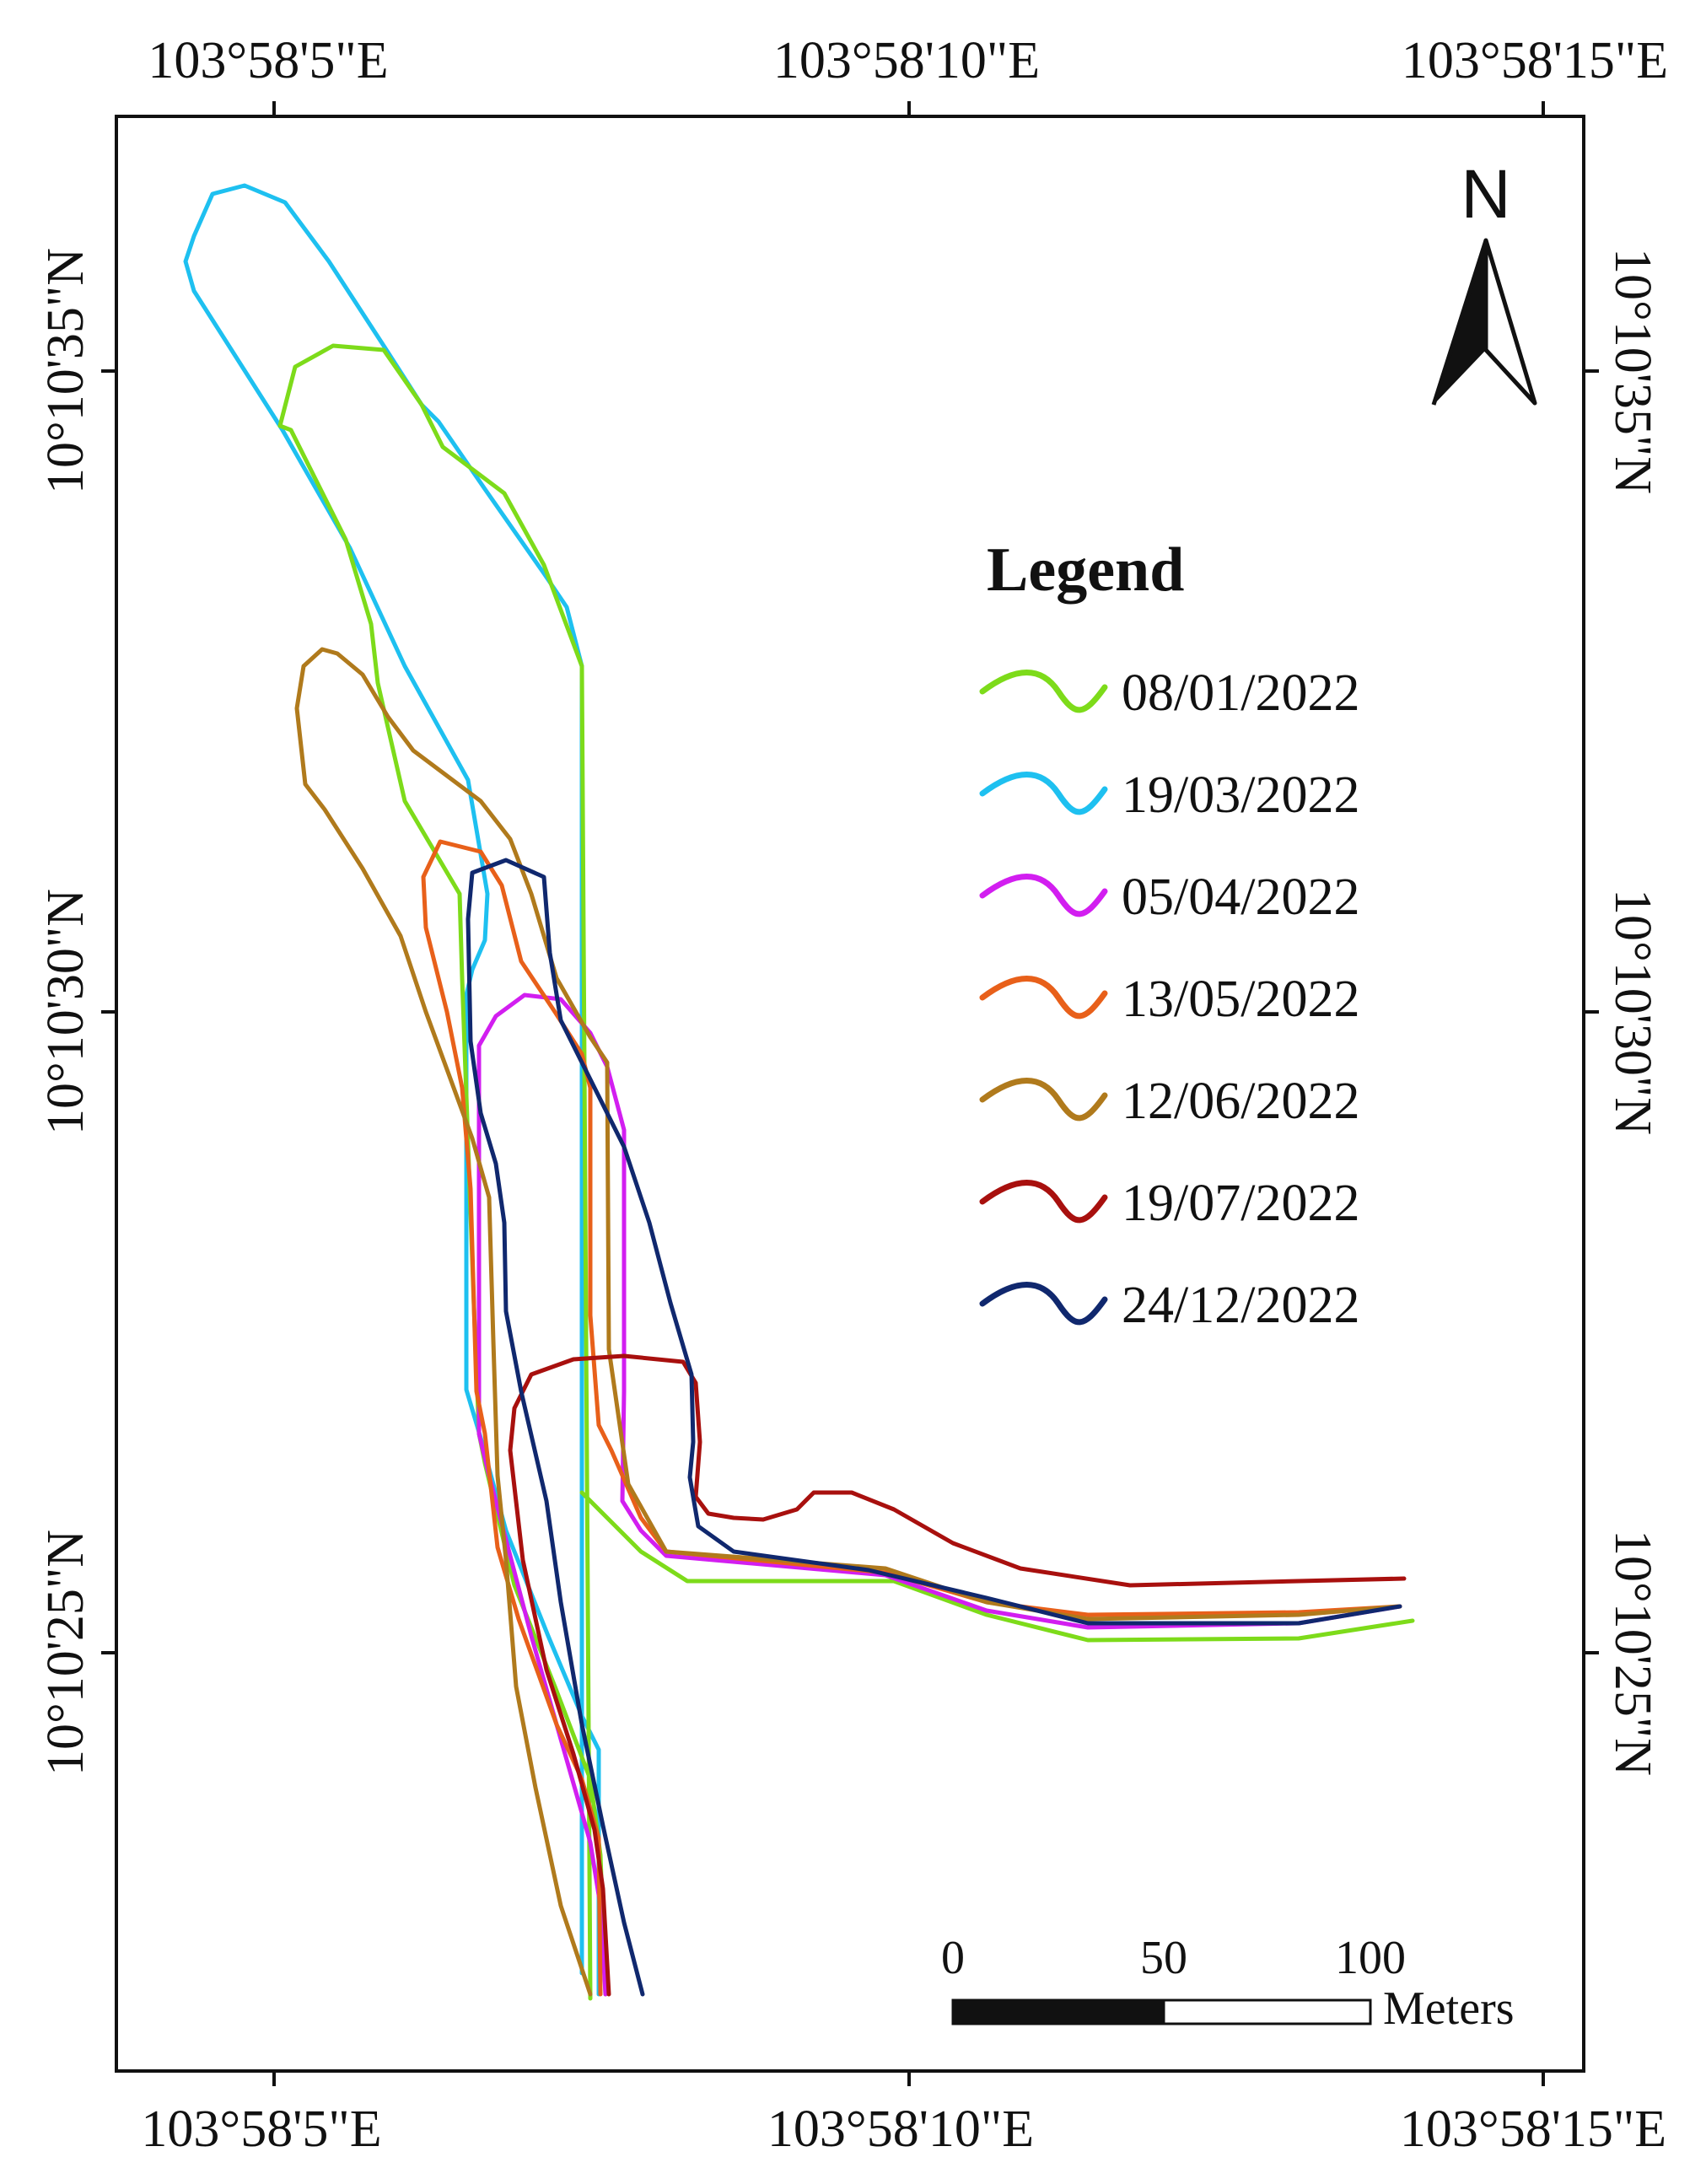  I want to click on legend-label: 24/12/2022, so click(1240, 1305).